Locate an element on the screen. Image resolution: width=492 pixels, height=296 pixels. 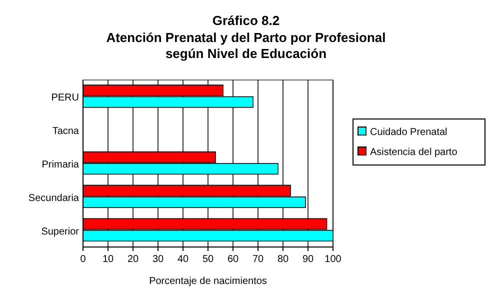
chart-title: Gráfico 8.2 is located at coordinates (246, 20).